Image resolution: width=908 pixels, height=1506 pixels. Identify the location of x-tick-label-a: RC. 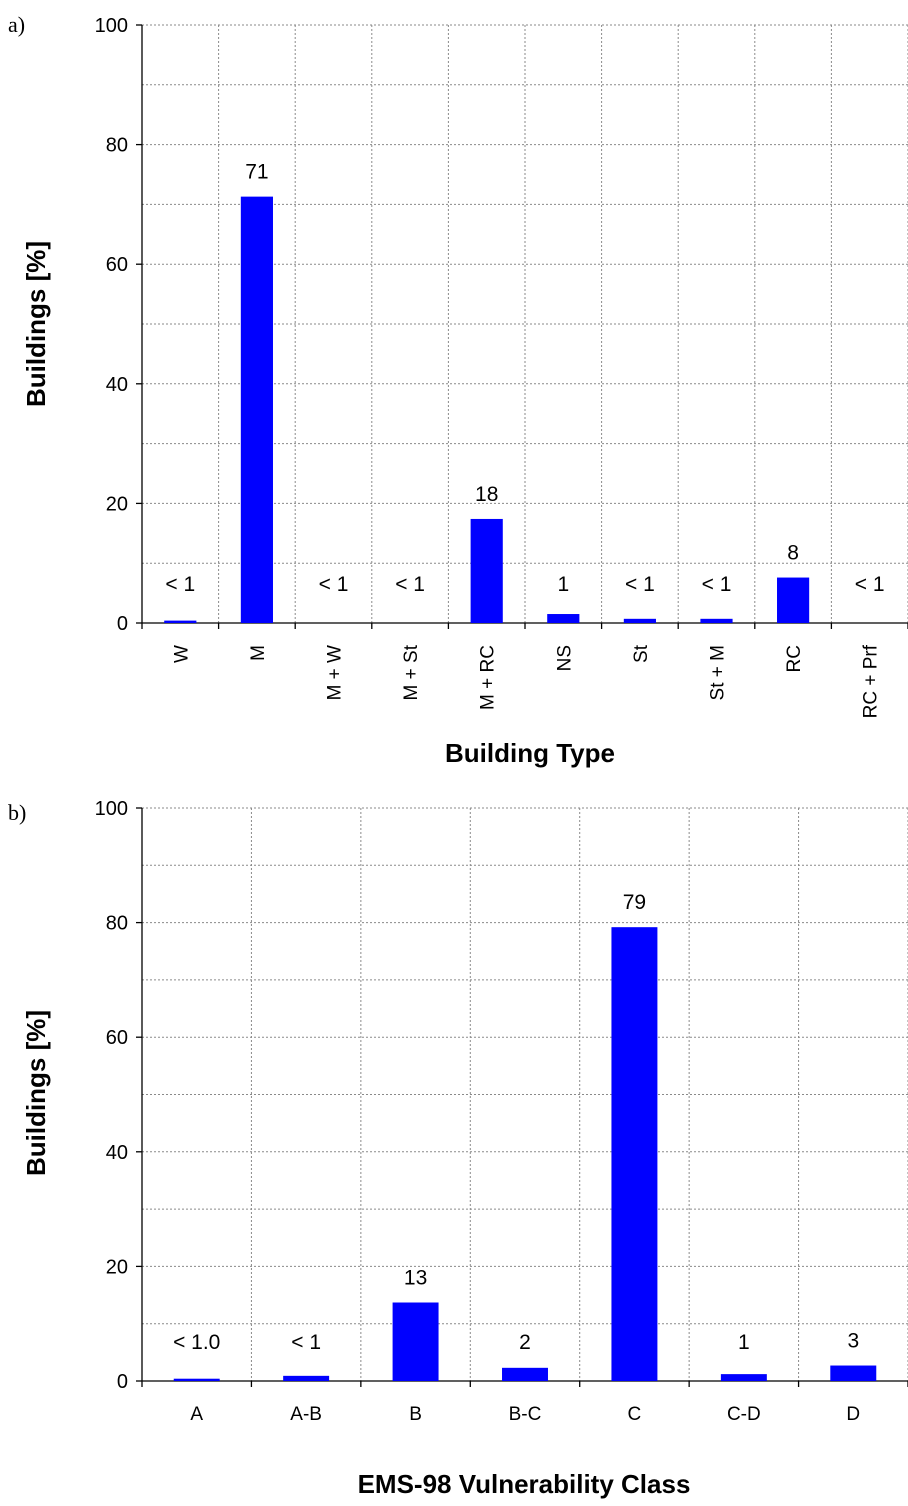
(794, 658).